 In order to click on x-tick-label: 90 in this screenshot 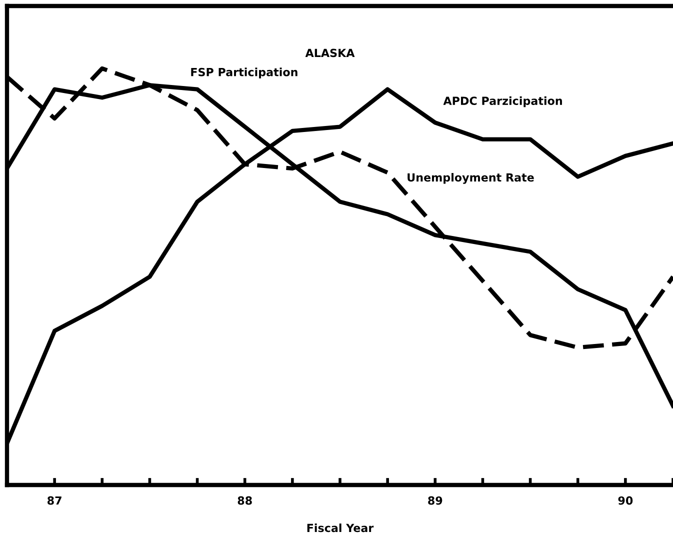, I will do `click(625, 500)`.